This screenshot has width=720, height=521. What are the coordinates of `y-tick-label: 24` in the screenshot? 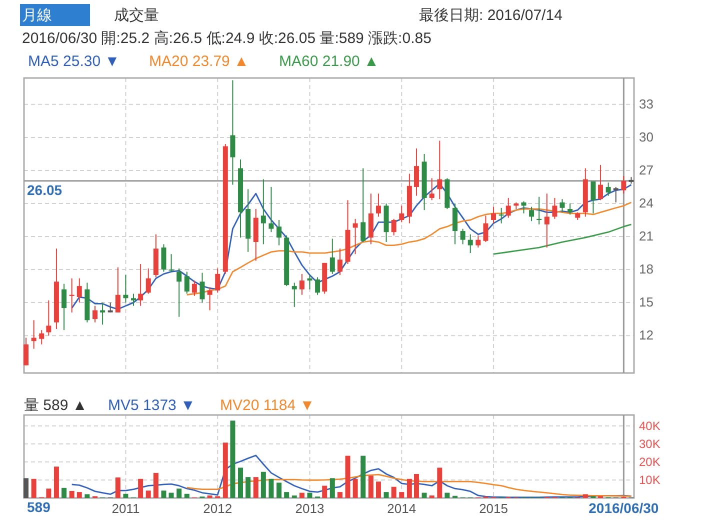 It's located at (646, 202).